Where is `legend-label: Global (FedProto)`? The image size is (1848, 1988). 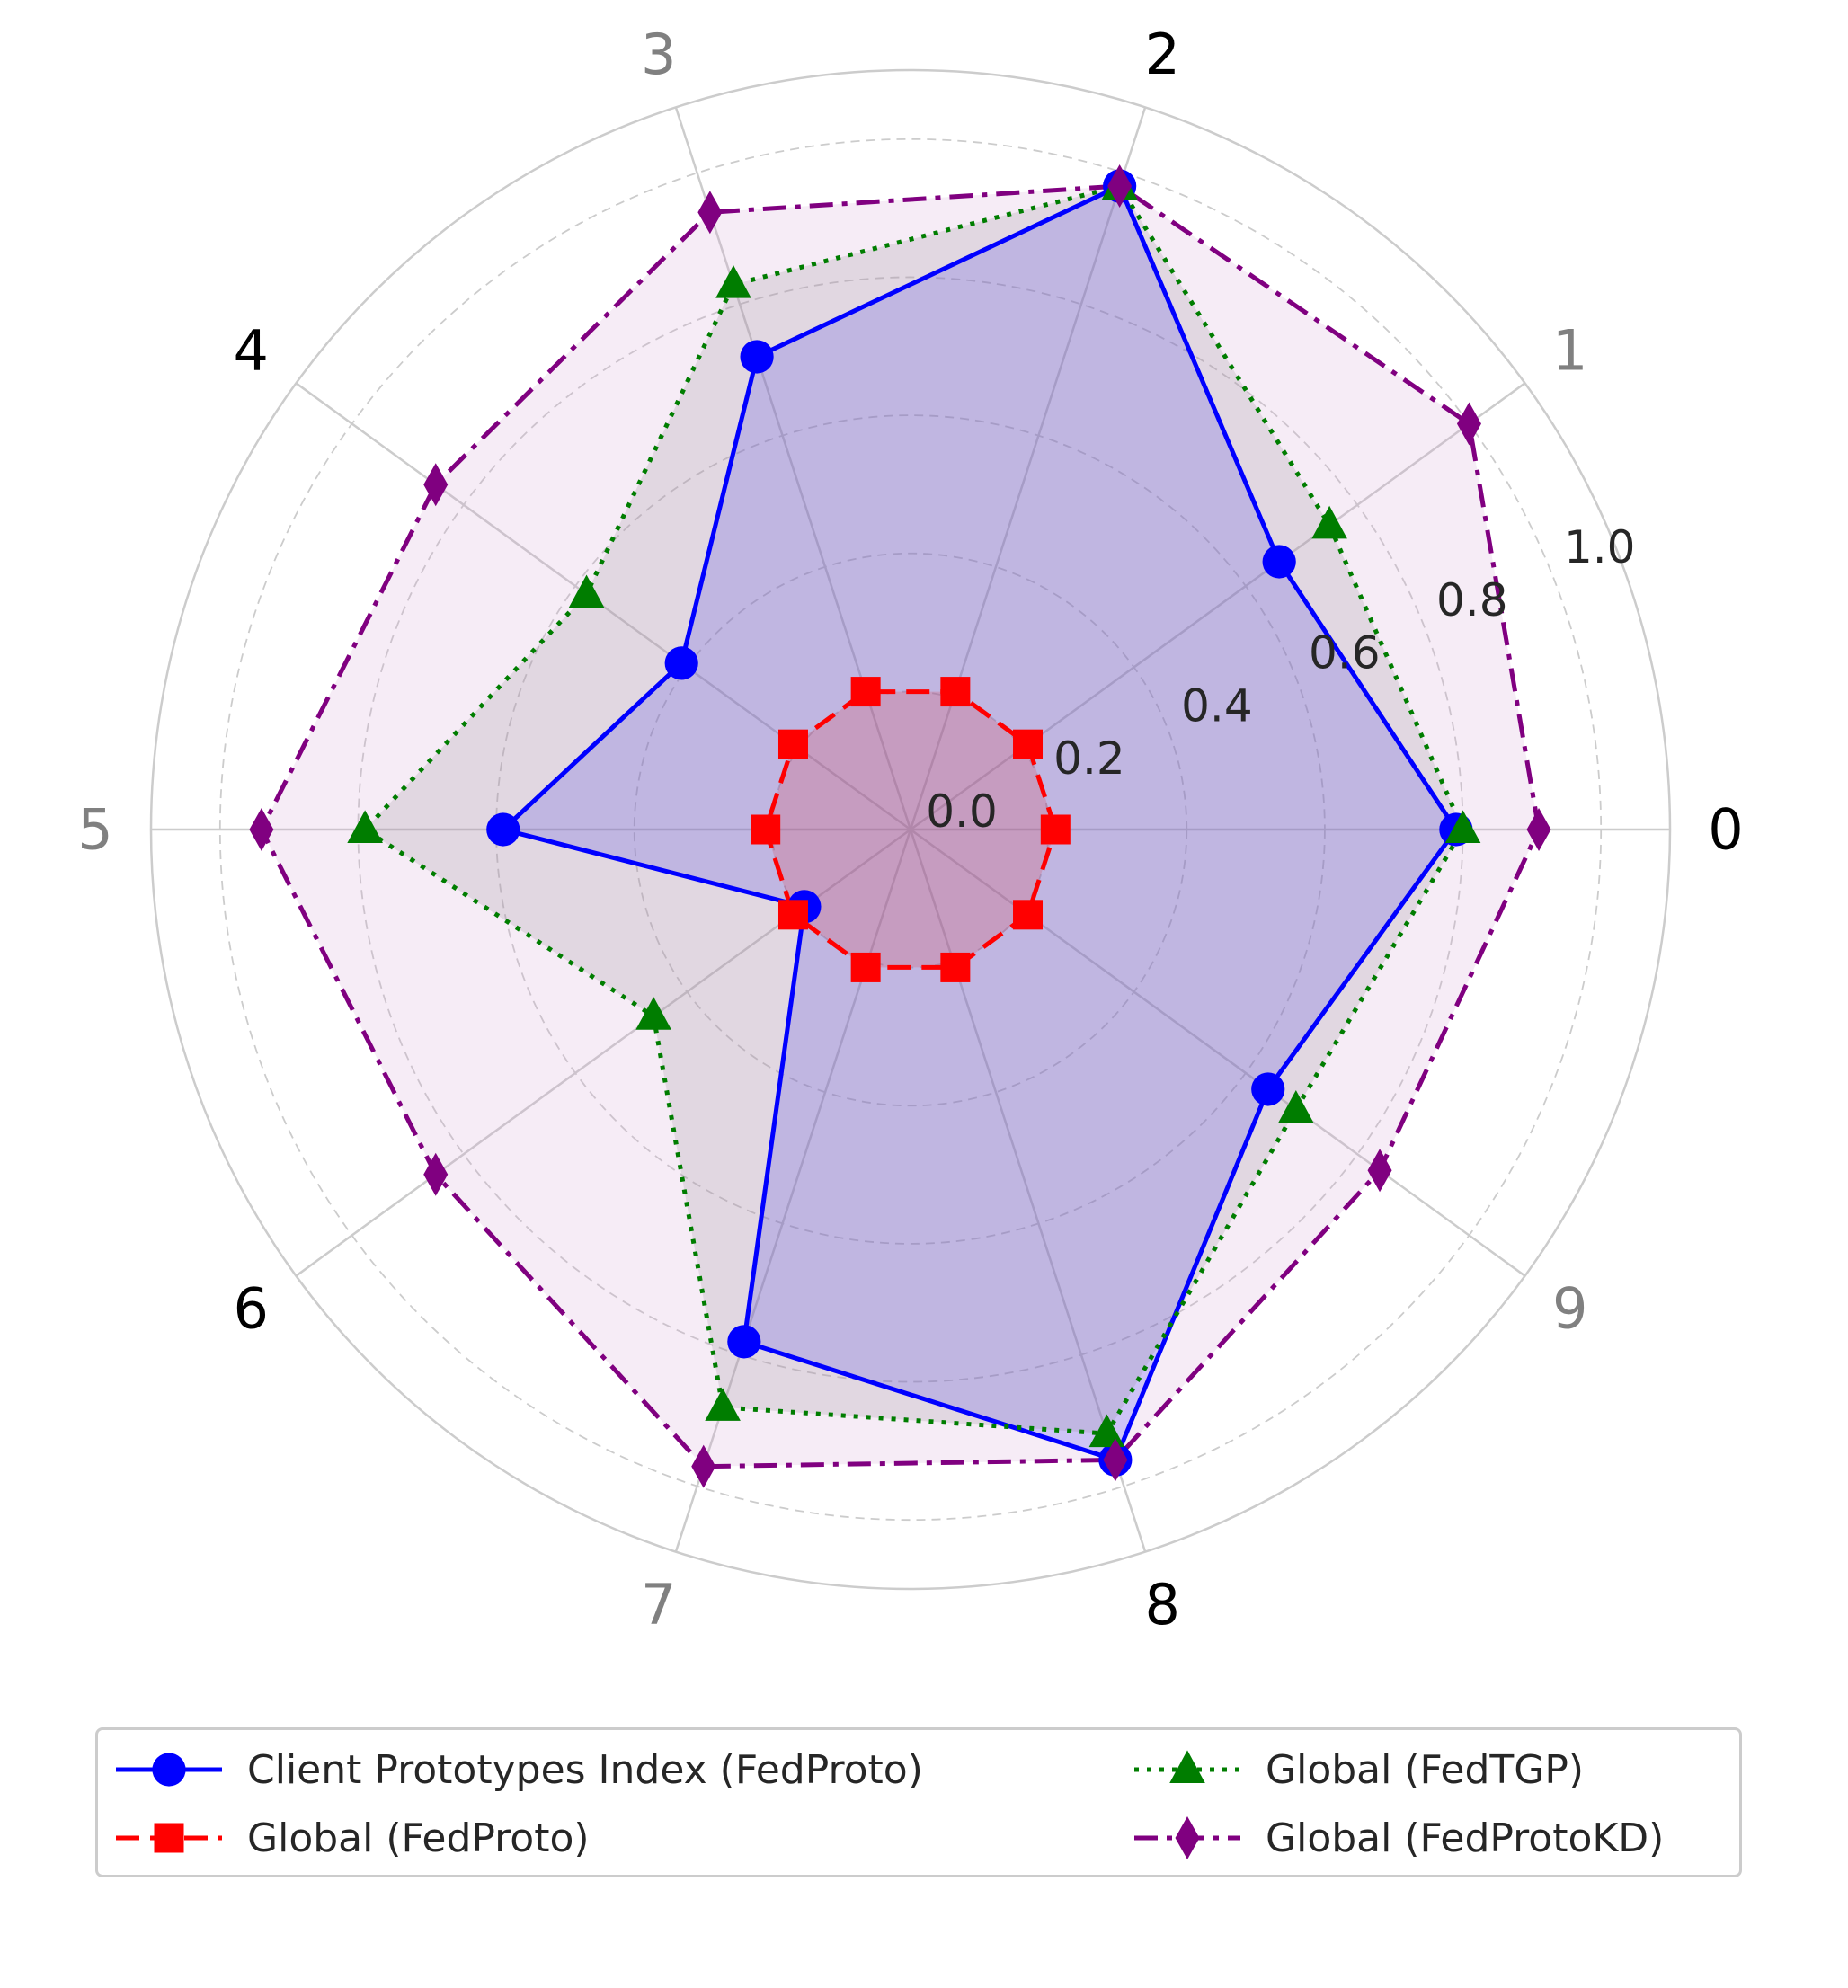
legend-label: Global (FedProto) is located at coordinates (418, 1838).